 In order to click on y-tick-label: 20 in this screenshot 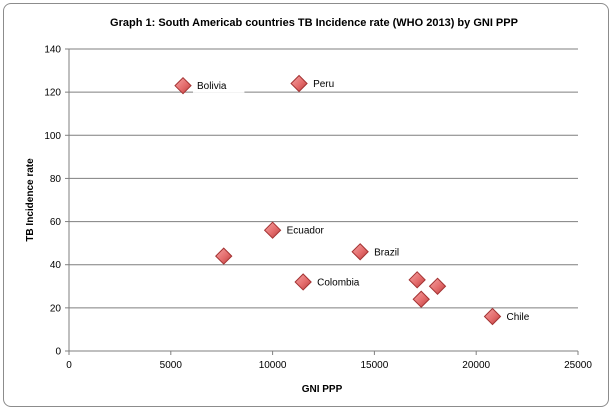, I will do `click(56, 308)`.